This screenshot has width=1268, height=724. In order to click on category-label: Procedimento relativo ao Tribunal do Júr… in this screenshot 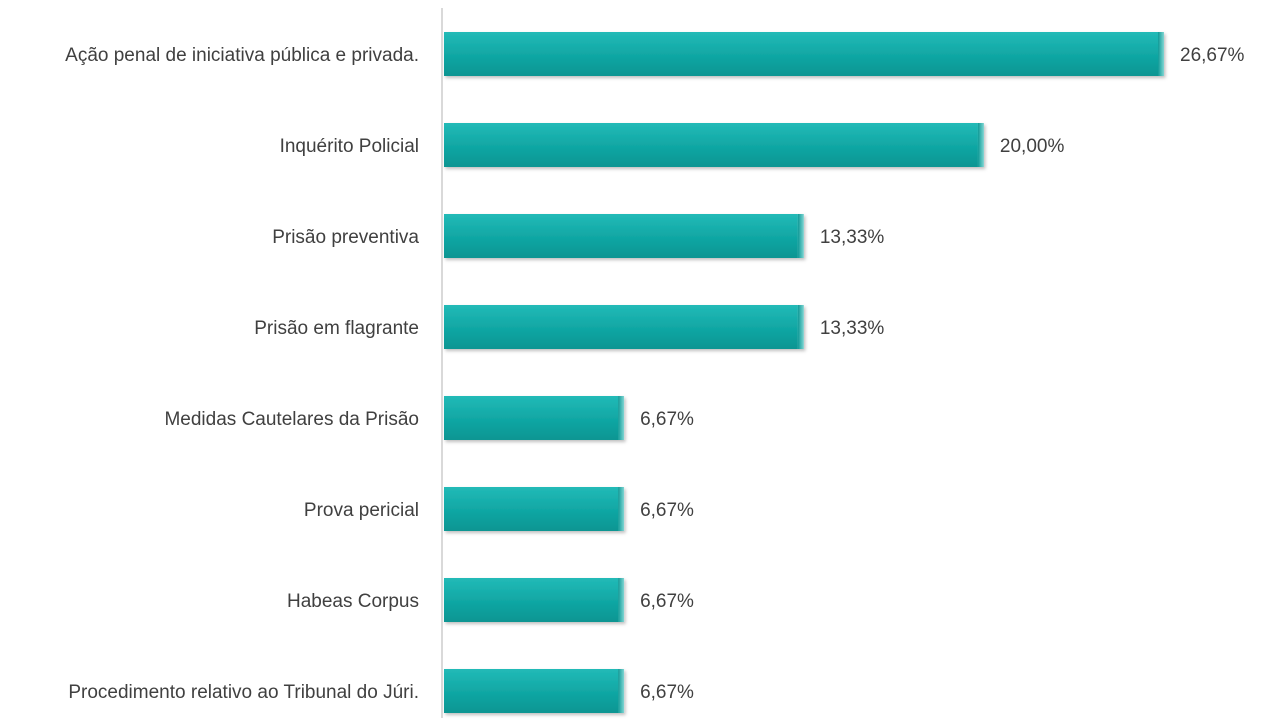, I will do `click(243, 692)`.